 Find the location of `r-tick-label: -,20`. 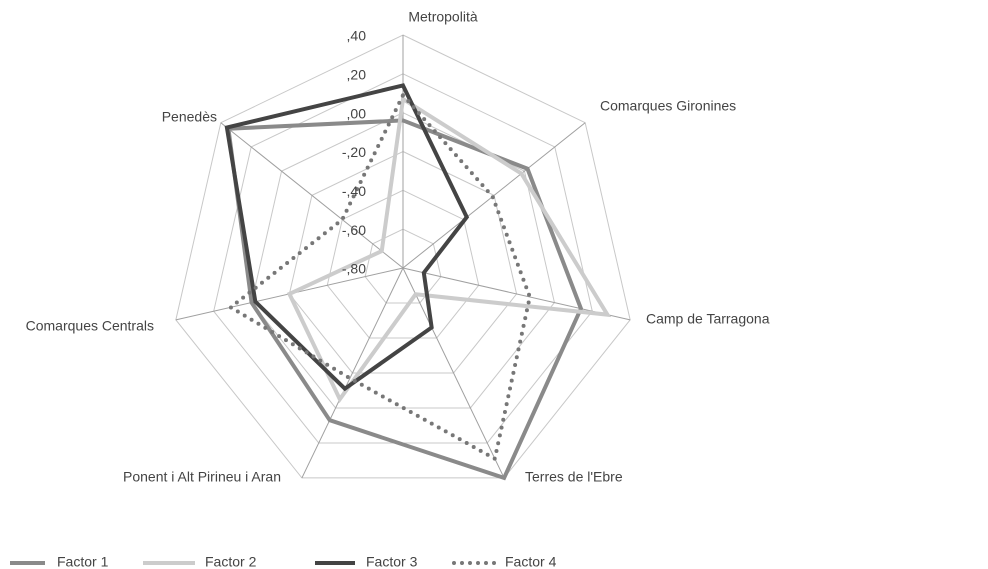

r-tick-label: -,20 is located at coordinates (354, 152).